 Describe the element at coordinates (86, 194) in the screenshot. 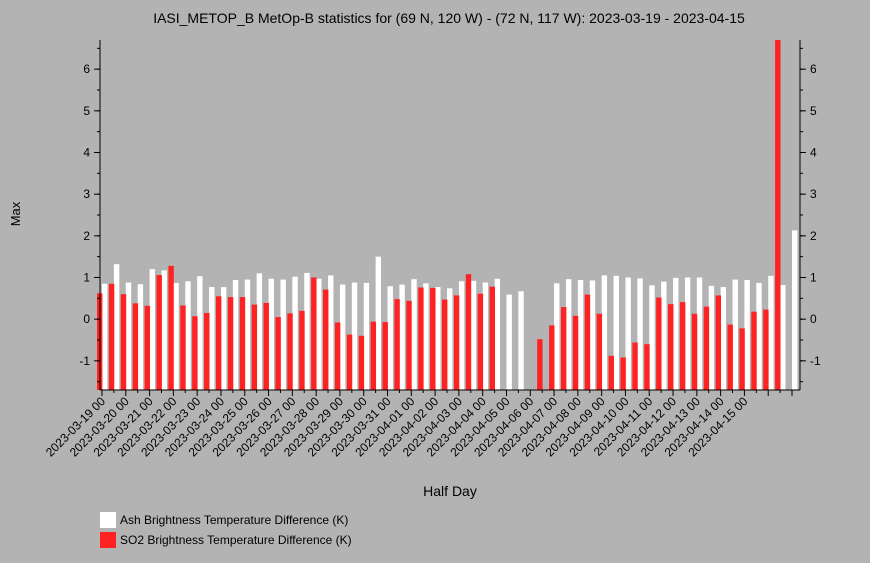

I see `y-tick-label-left: 3` at that location.